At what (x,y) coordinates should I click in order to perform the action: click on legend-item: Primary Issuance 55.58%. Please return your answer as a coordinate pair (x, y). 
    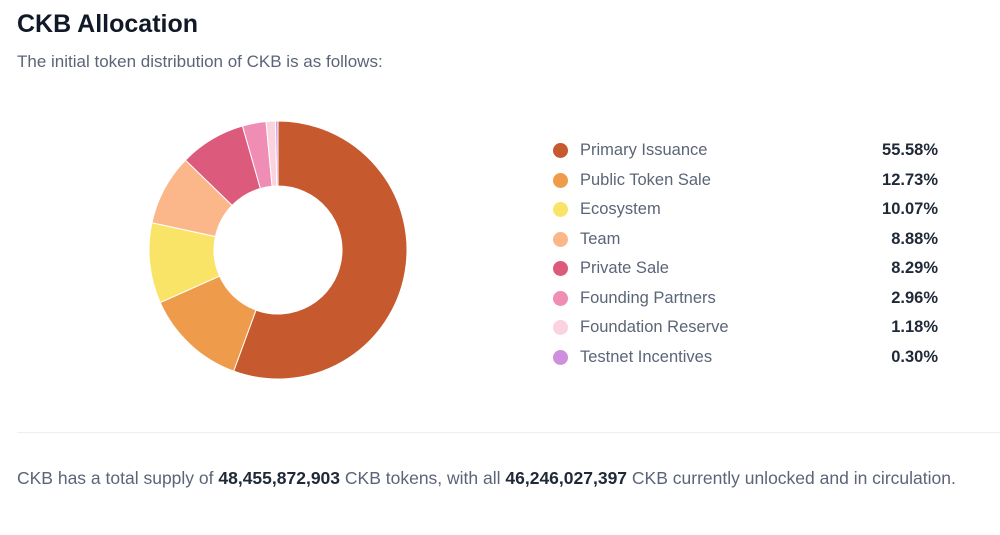
    Looking at the image, I should click on (745, 151).